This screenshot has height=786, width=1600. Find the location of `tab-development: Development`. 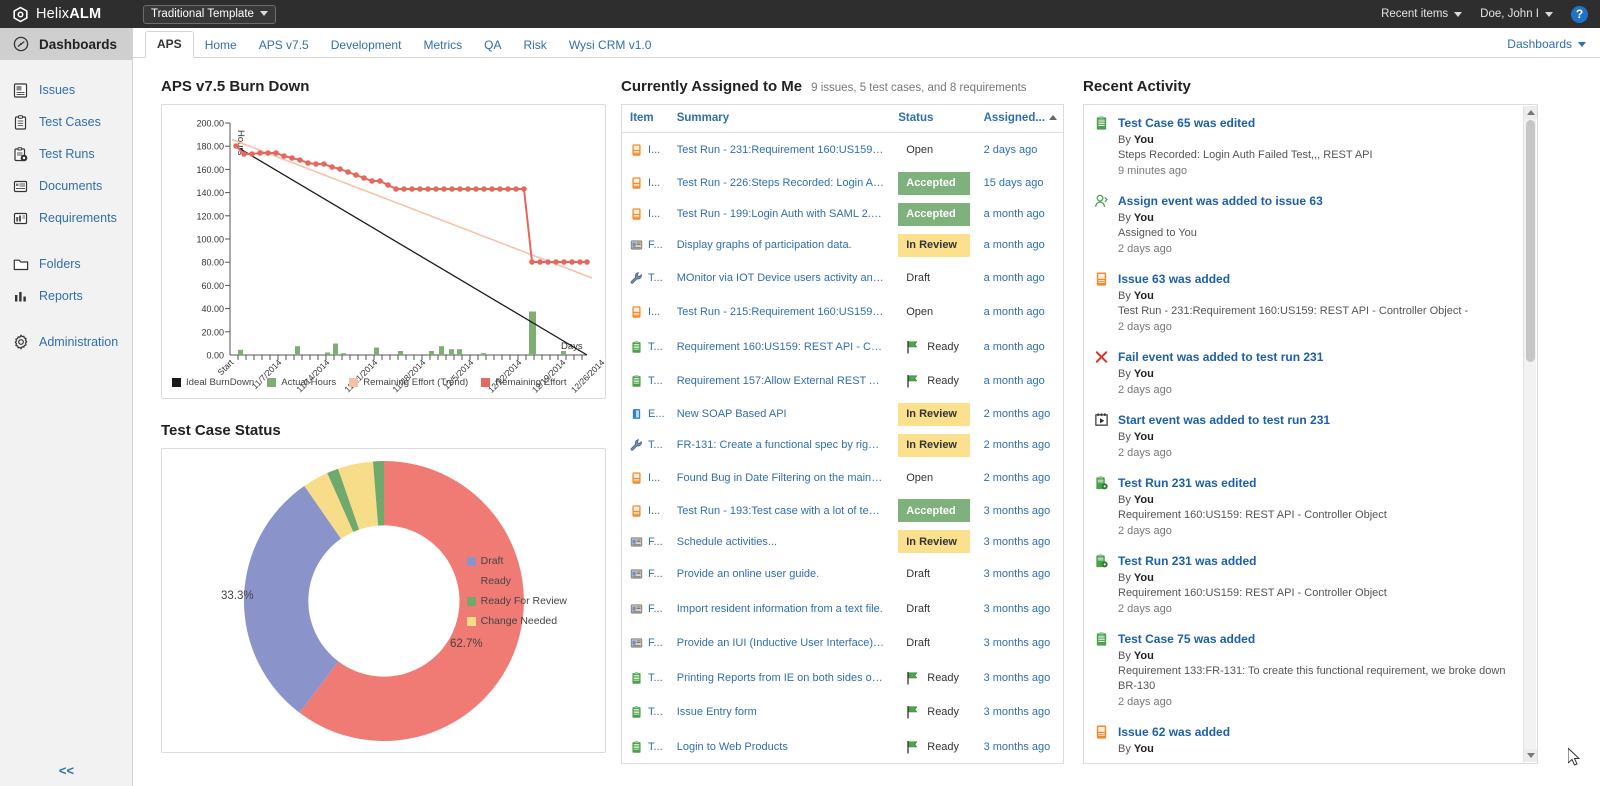

tab-development: Development is located at coordinates (366, 45).